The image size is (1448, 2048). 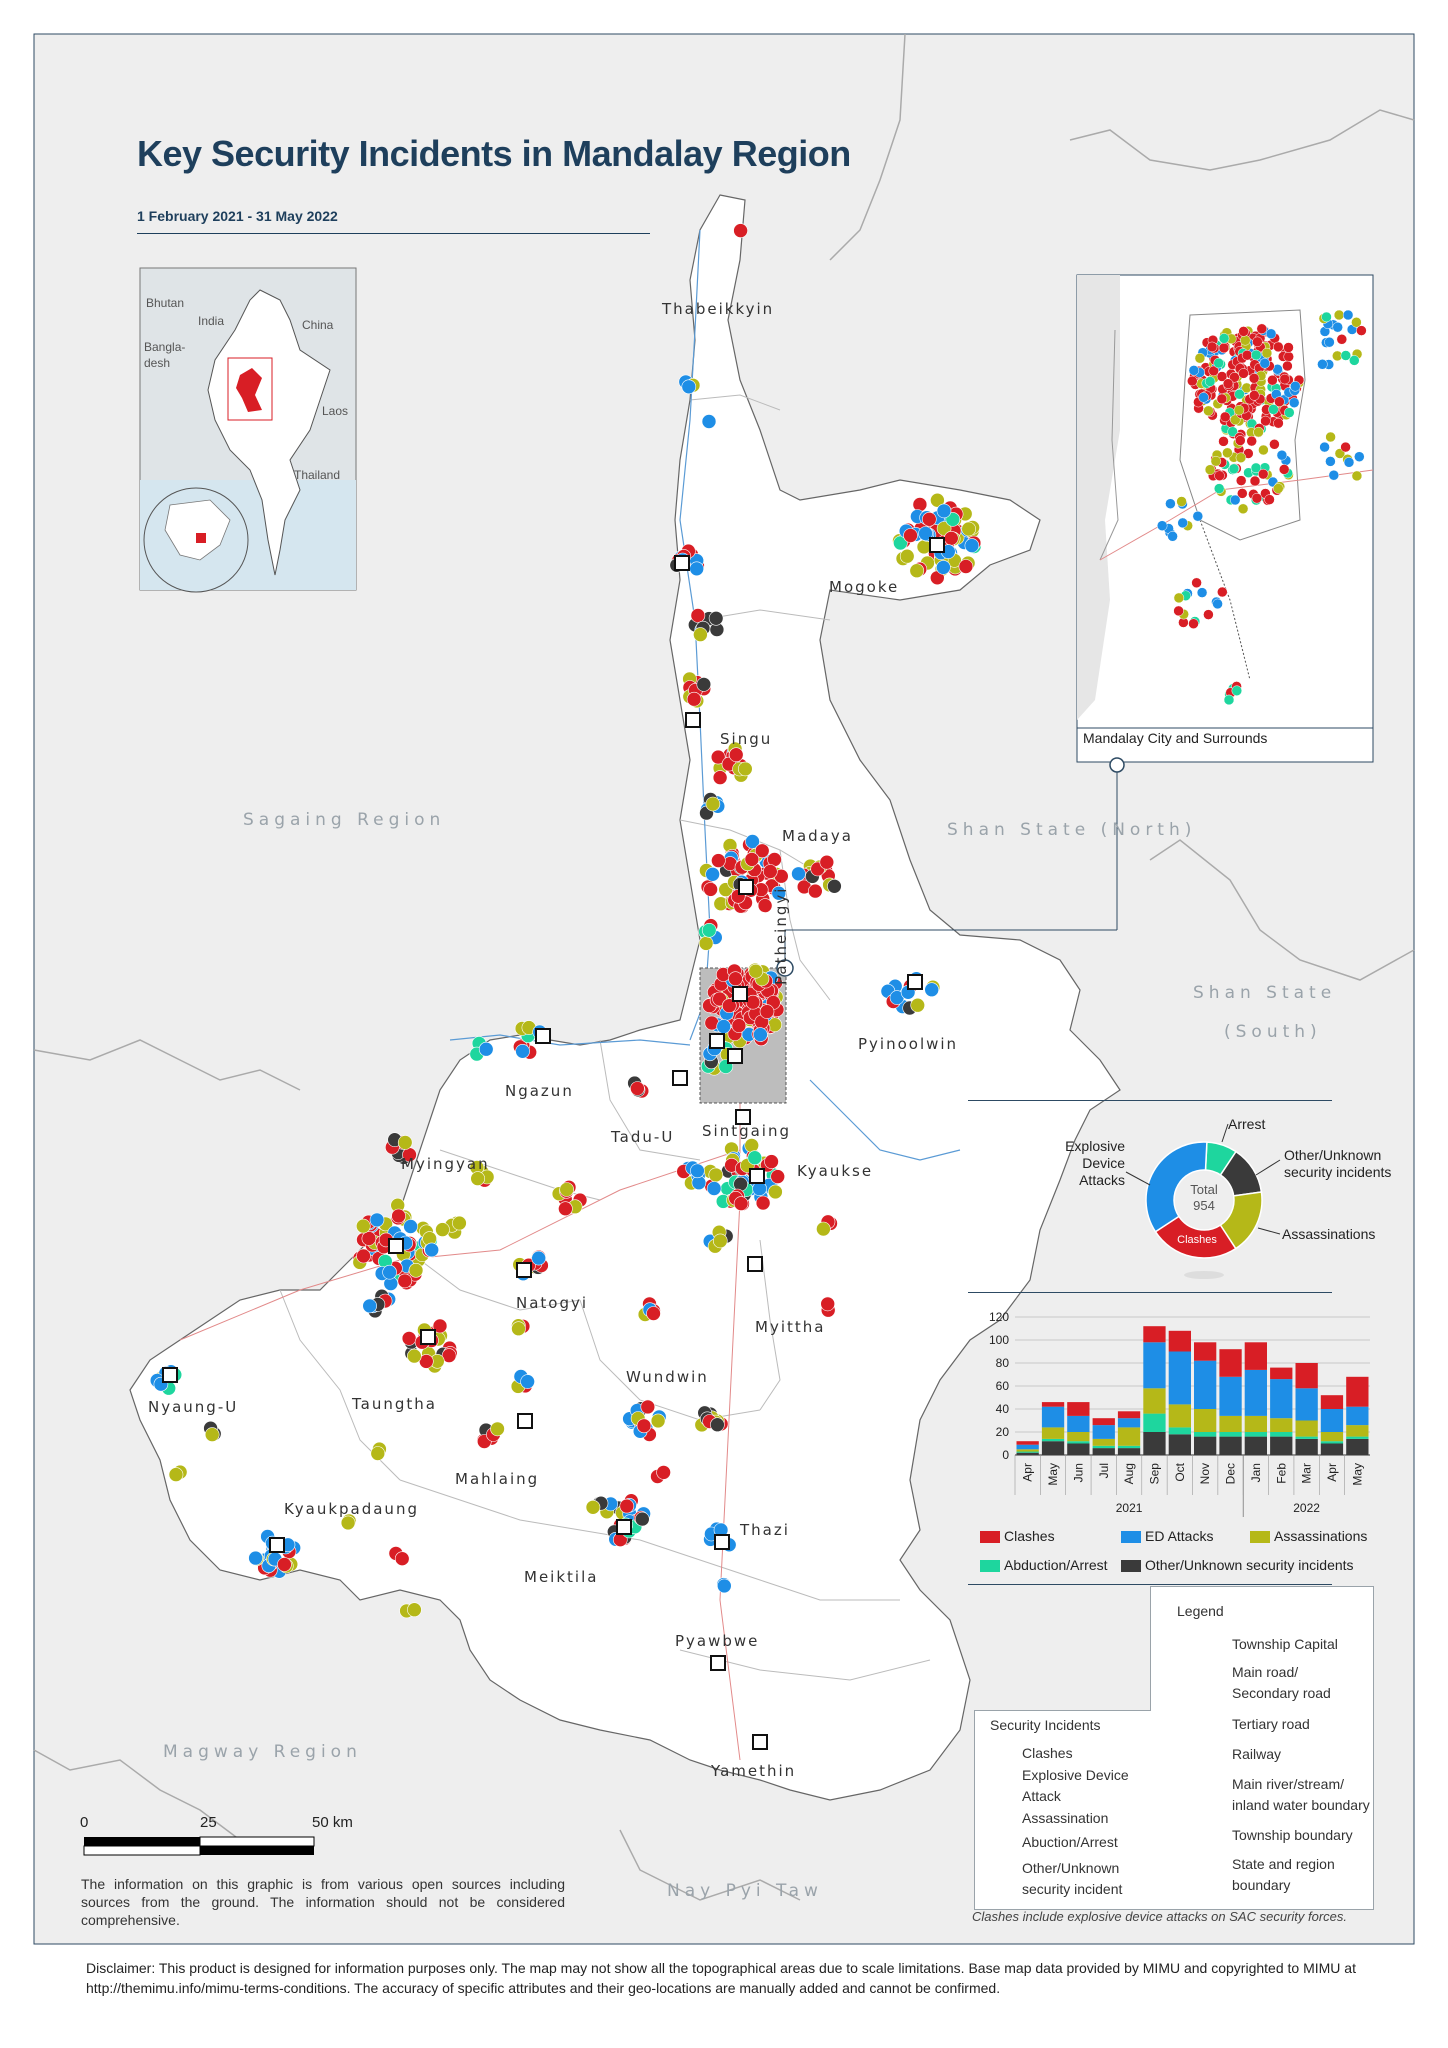 What do you see at coordinates (332, 1822) in the screenshot?
I see `scale-label-end: 50 km` at bounding box center [332, 1822].